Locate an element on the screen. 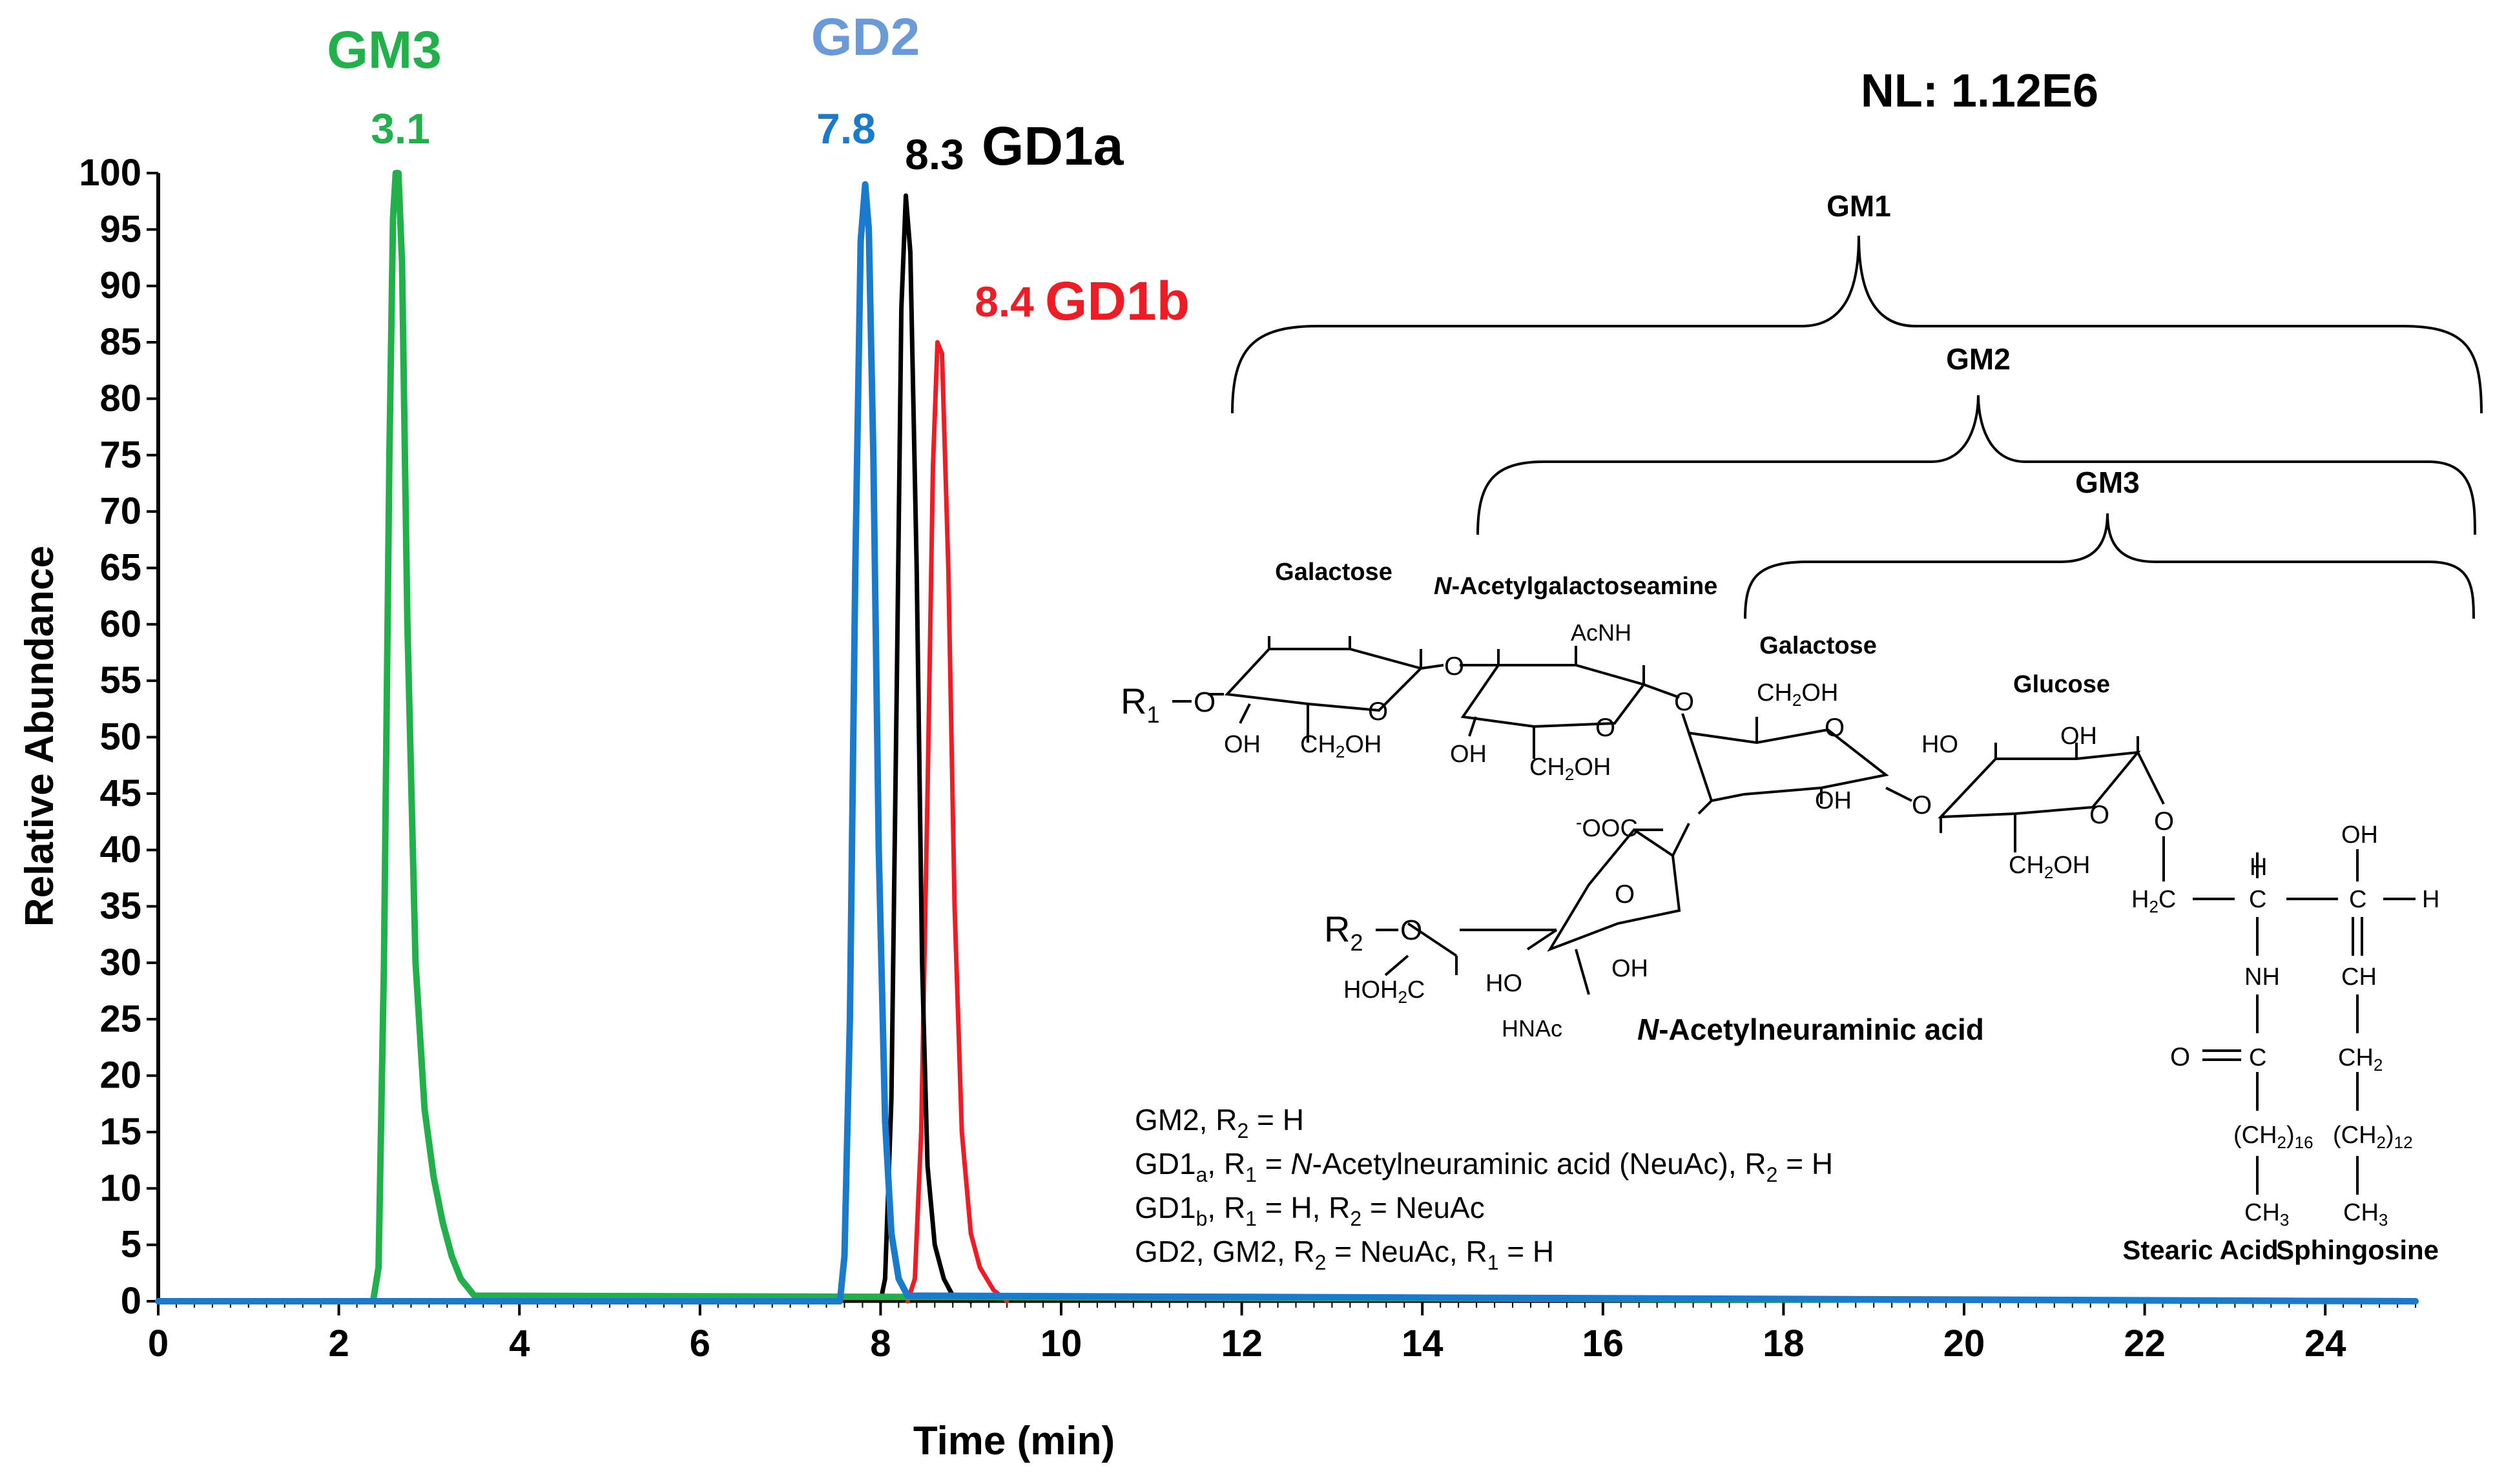 The height and width of the screenshot is (1484, 2515). peak-name-gd1a: GD1a is located at coordinates (1053, 146).